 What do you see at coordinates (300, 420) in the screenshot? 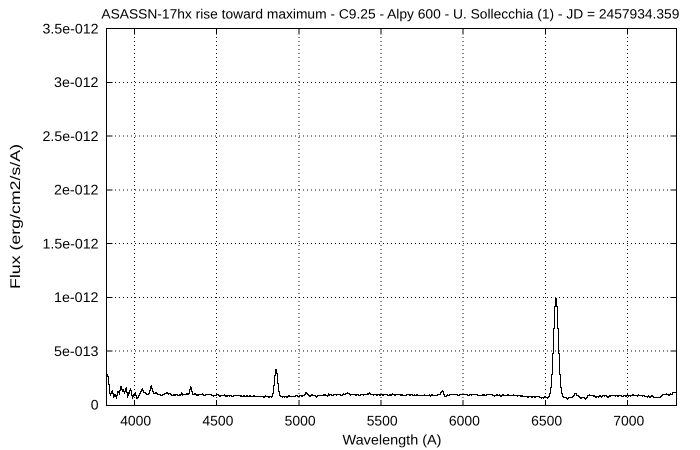
I see `svg-text: 5000` at bounding box center [300, 420].